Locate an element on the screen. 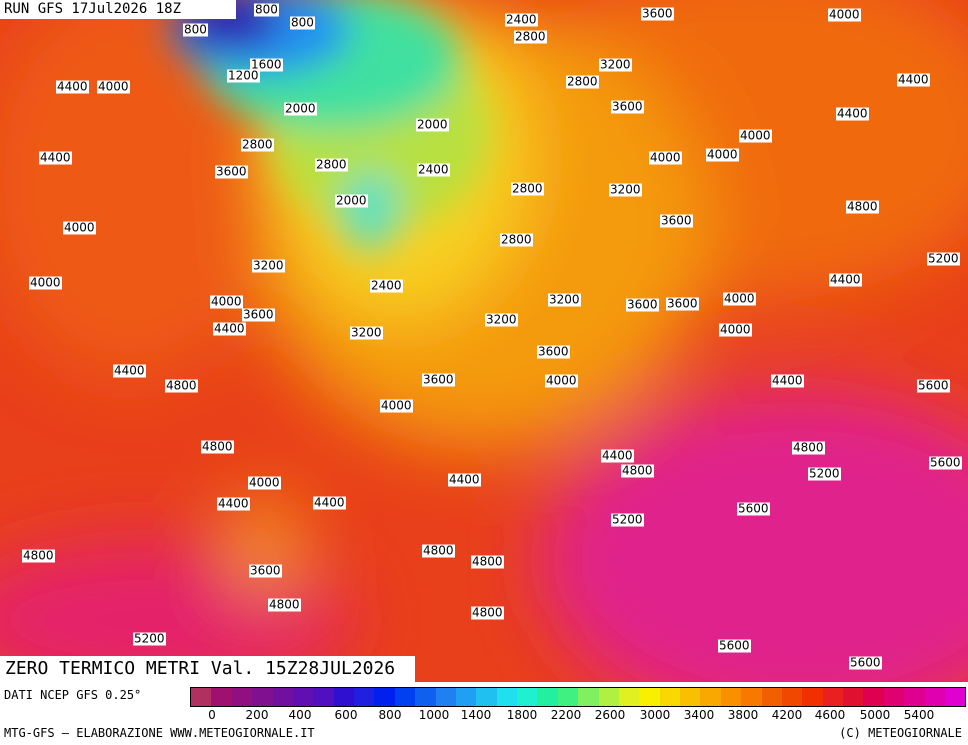  colorbar-tick-label: 3000 is located at coordinates (655, 715).